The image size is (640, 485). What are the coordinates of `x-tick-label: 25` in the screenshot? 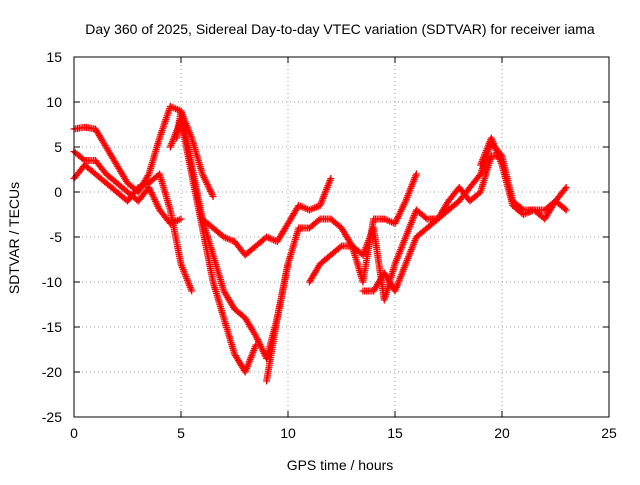 It's located at (609, 433).